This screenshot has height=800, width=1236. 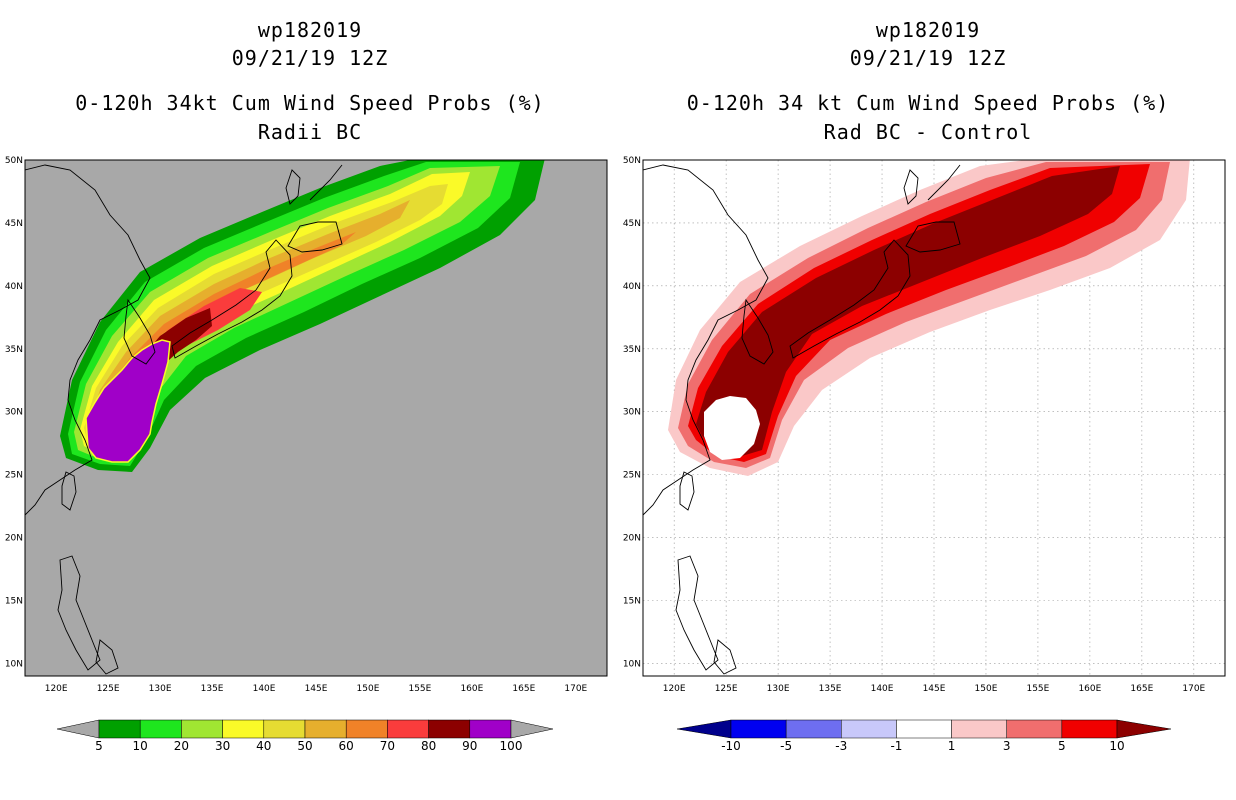 What do you see at coordinates (310, 58) in the screenshot?
I see `left-datetime: 09/21/19 12Z` at bounding box center [310, 58].